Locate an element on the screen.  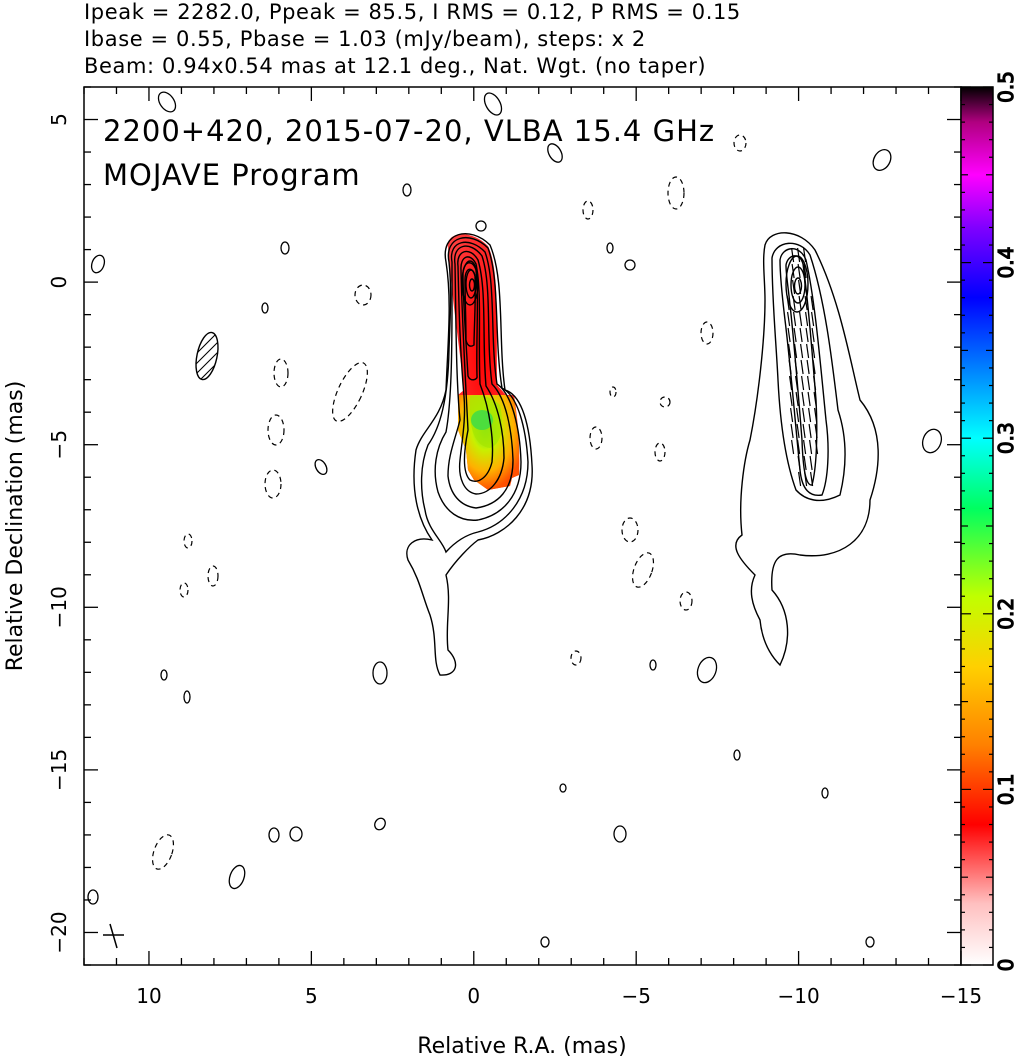
beam-ellipse is located at coordinates (207, 356).